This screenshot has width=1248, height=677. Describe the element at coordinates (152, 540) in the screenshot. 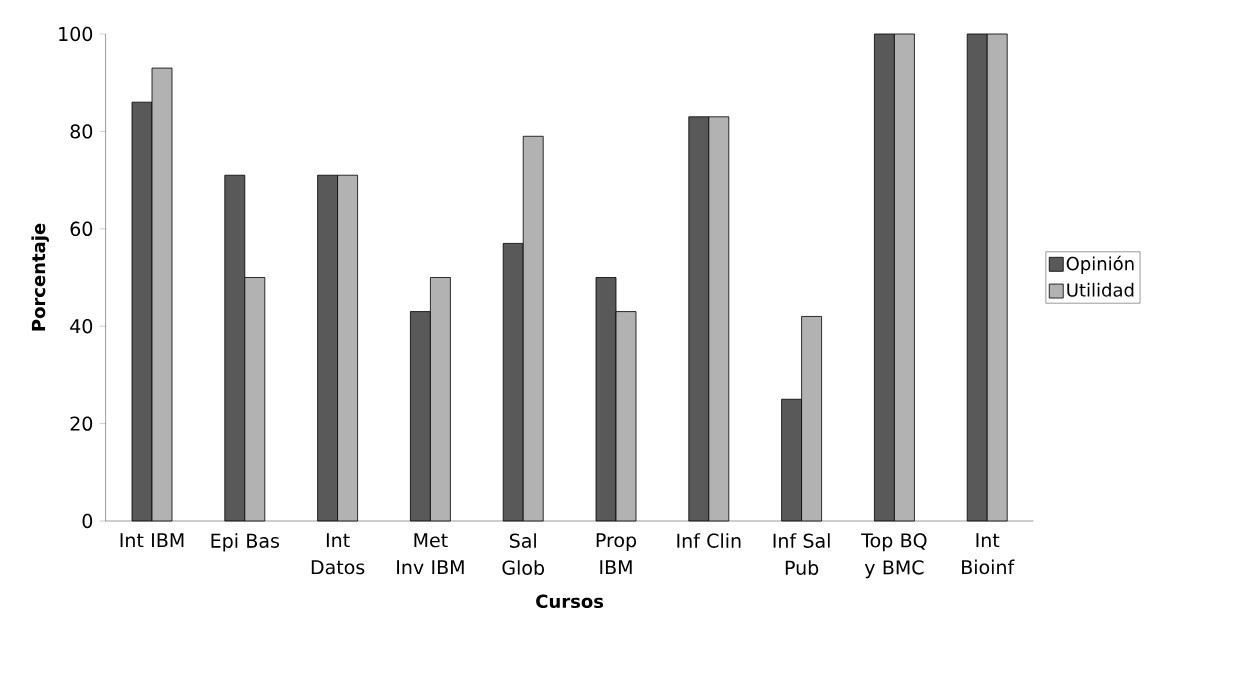

I see `x-tick-label: Int IBM` at that location.